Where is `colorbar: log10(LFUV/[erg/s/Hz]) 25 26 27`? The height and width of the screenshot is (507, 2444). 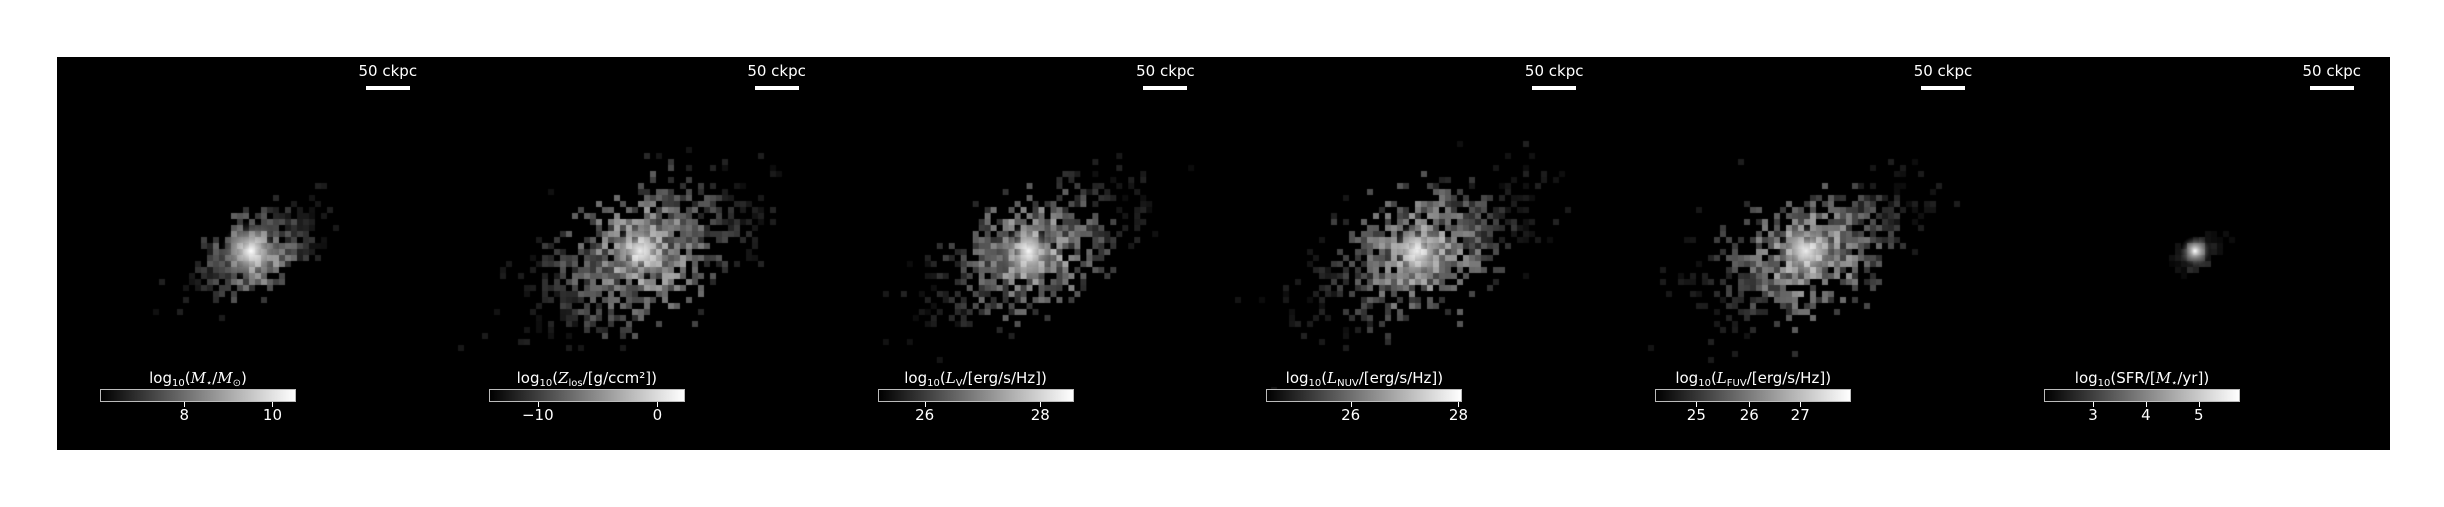
colorbar: log10(LFUV/[erg/s/Hz]) 25 26 27 is located at coordinates (1753, 396).